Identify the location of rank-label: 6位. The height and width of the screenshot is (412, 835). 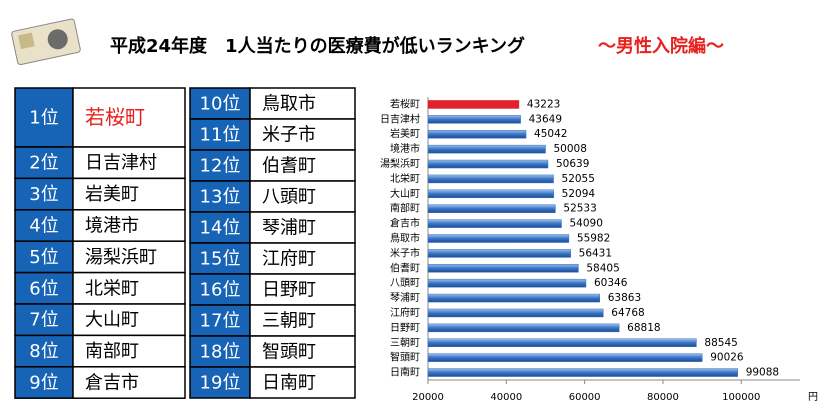
(43, 288).